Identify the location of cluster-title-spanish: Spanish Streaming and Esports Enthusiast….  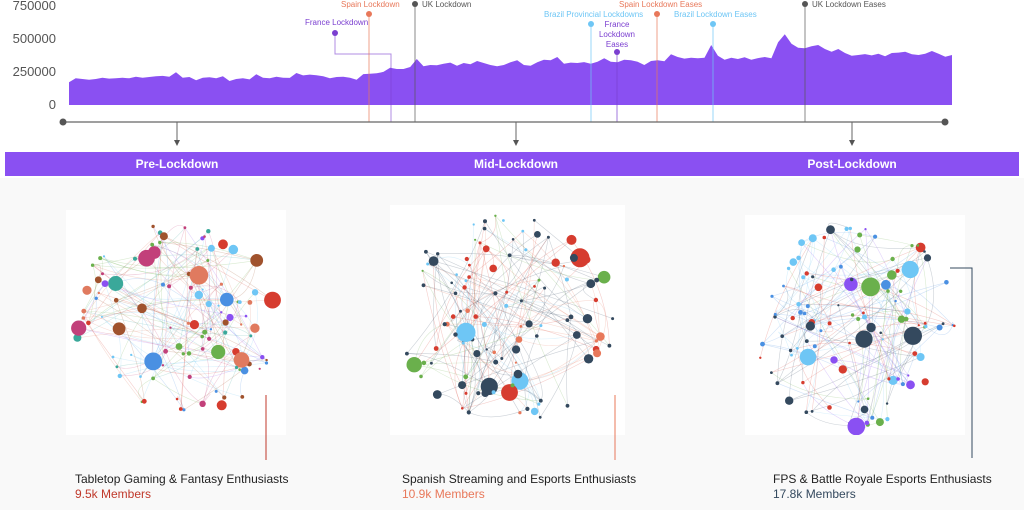
(519, 479).